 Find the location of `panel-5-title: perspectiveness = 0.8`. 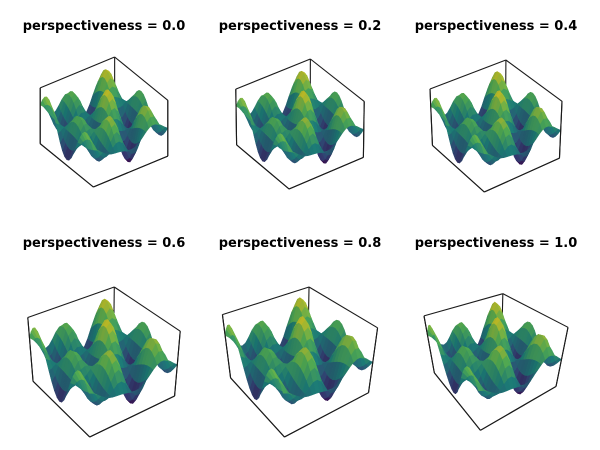

panel-5-title: perspectiveness = 0.8 is located at coordinates (300, 243).